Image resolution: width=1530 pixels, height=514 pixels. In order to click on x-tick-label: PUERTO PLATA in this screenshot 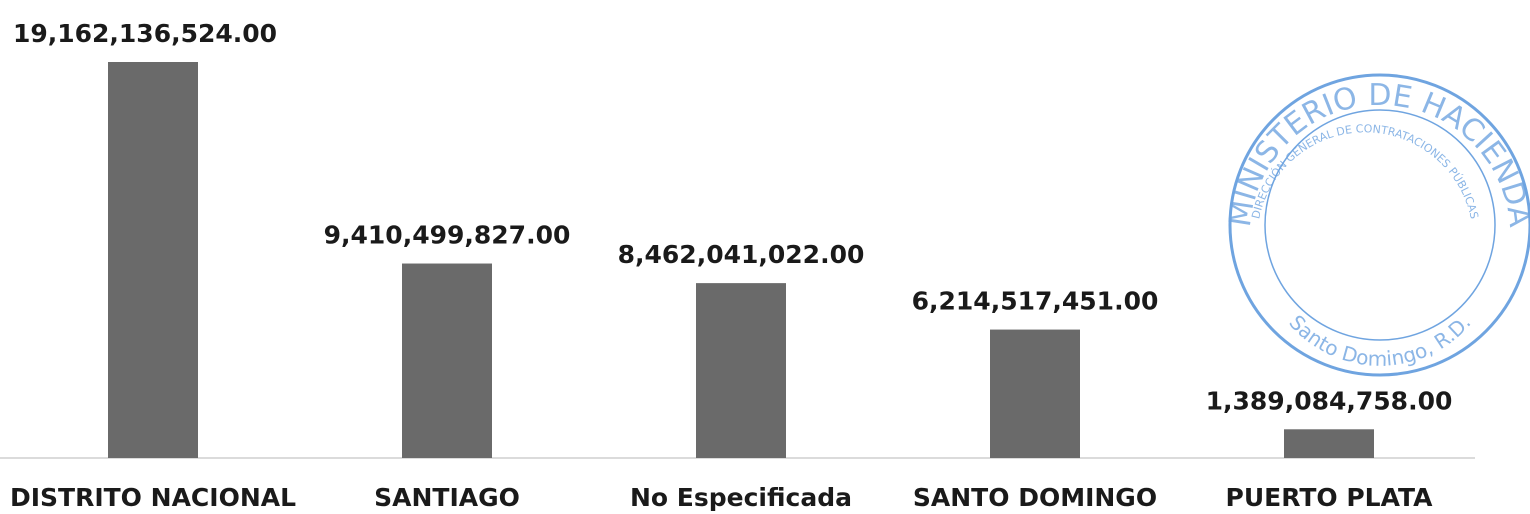, I will do `click(1330, 497)`.